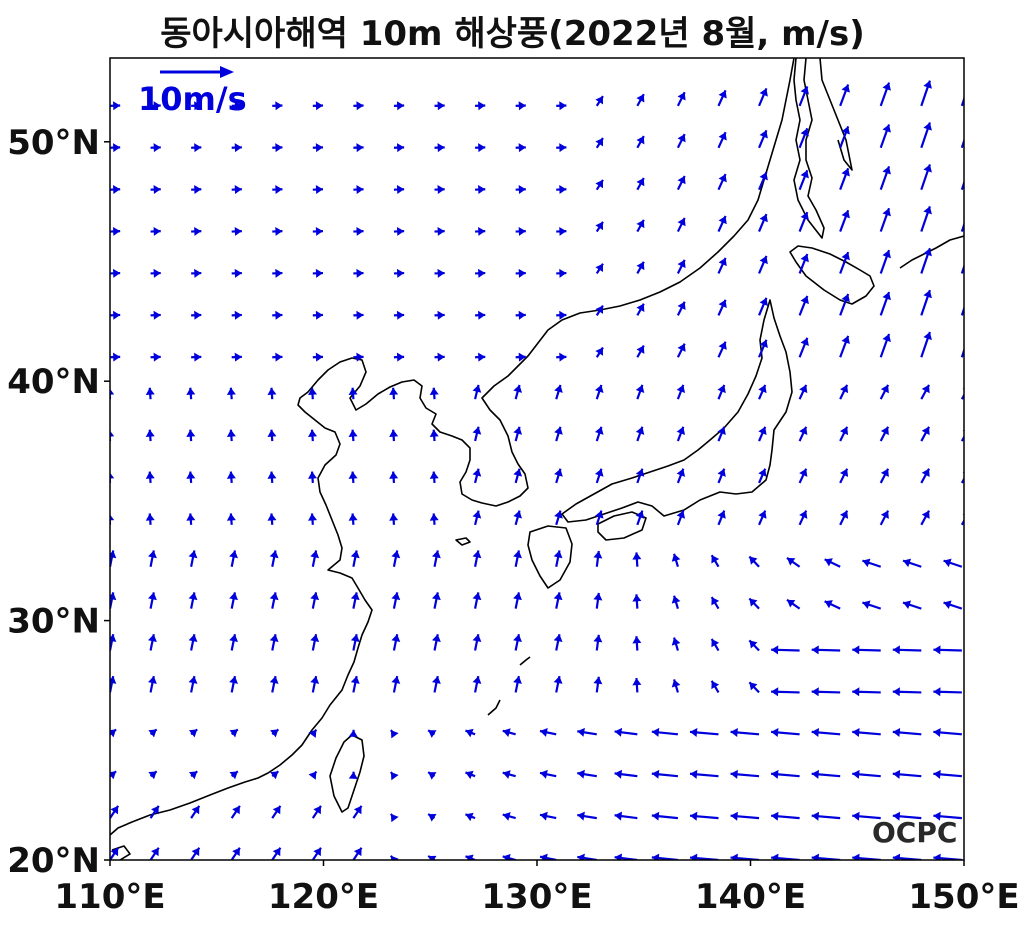  Describe the element at coordinates (750, 897) in the screenshot. I see `x-tick-label: 140°E` at that location.